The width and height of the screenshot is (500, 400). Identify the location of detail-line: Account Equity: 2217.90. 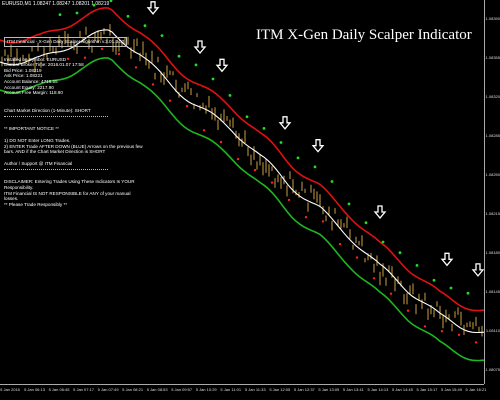
(29, 87).